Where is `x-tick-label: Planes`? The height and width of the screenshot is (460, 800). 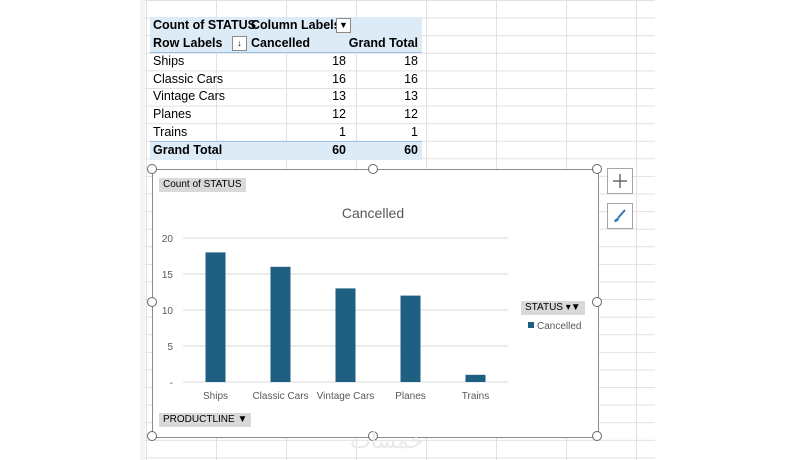
x-tick-label: Planes is located at coordinates (410, 396).